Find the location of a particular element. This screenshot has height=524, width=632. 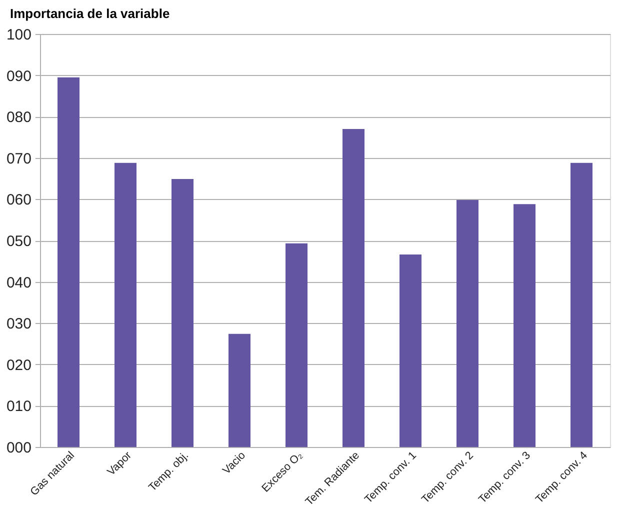

y-tick-label: 050 is located at coordinates (19, 241).